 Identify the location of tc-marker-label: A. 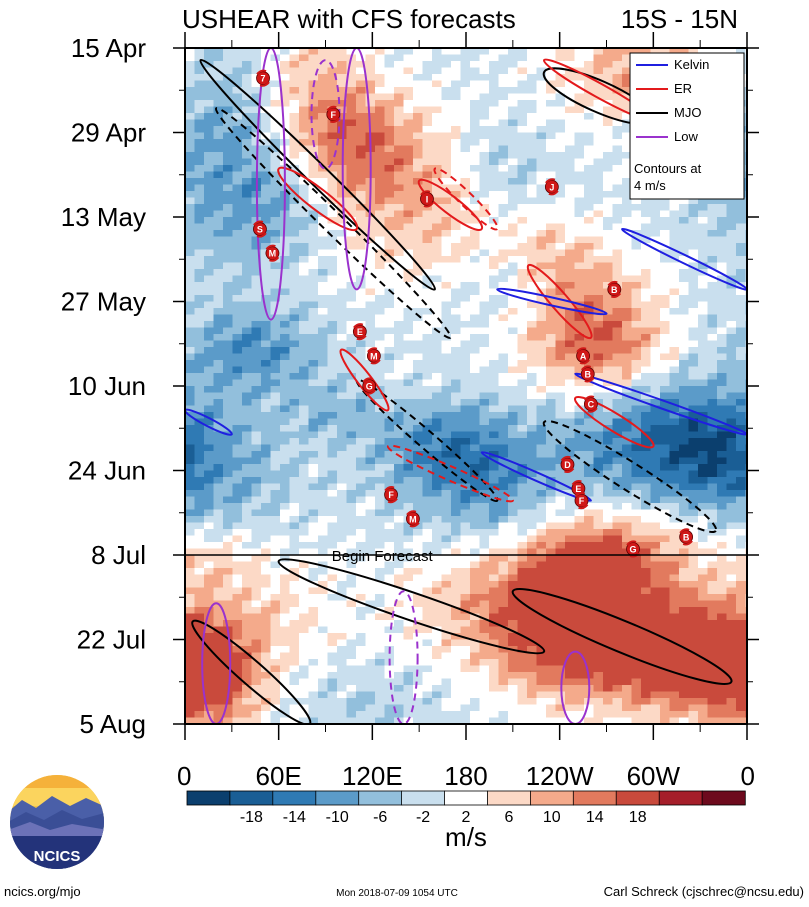
(583, 356).